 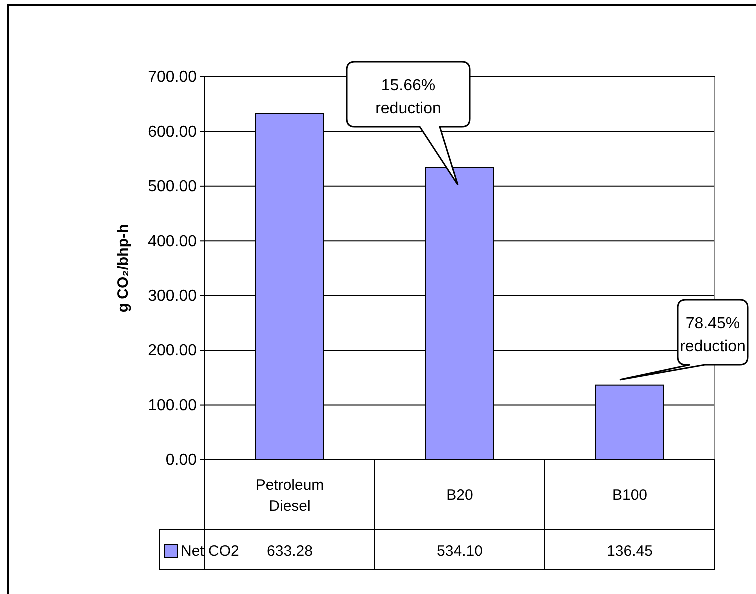 I want to click on y-tick-label: 700.00, so click(x=173, y=77).